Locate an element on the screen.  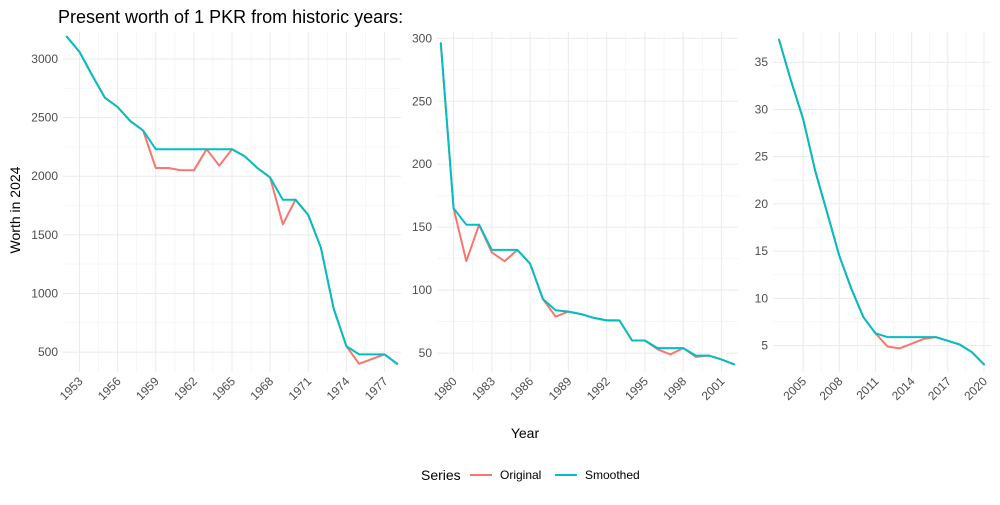
y-tick-label: 1000 is located at coordinates (44, 293).